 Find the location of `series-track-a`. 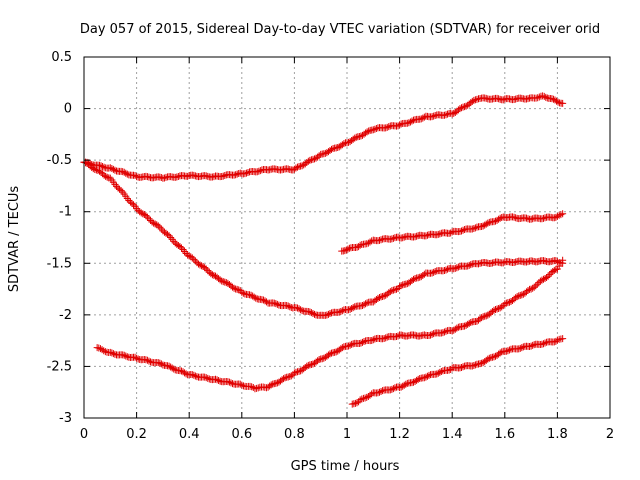

series-track-a is located at coordinates (323, 137).